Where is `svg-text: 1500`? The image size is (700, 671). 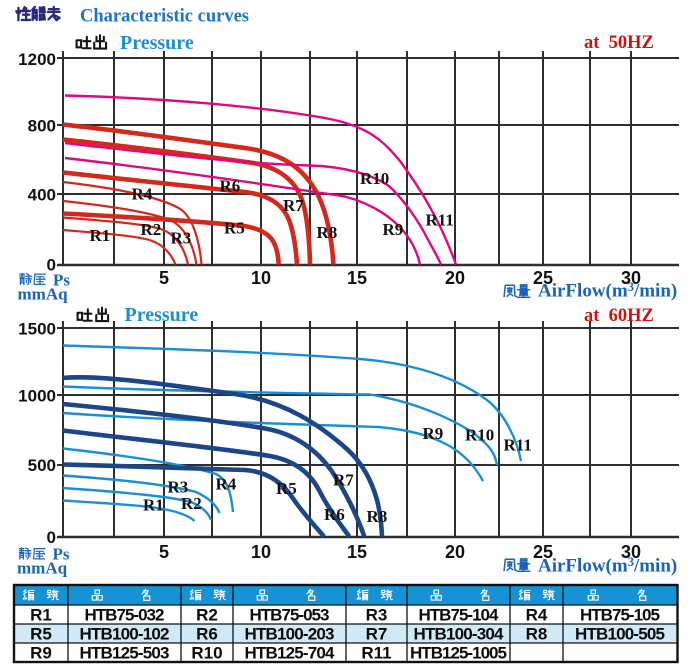
svg-text: 1500 is located at coordinates (37, 328).